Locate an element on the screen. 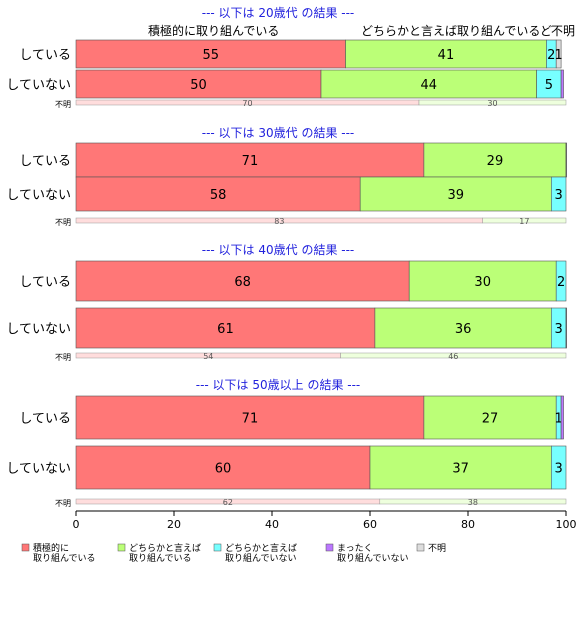 The height and width of the screenshot is (636, 580). unknown-data-label: 30 is located at coordinates (492, 103).